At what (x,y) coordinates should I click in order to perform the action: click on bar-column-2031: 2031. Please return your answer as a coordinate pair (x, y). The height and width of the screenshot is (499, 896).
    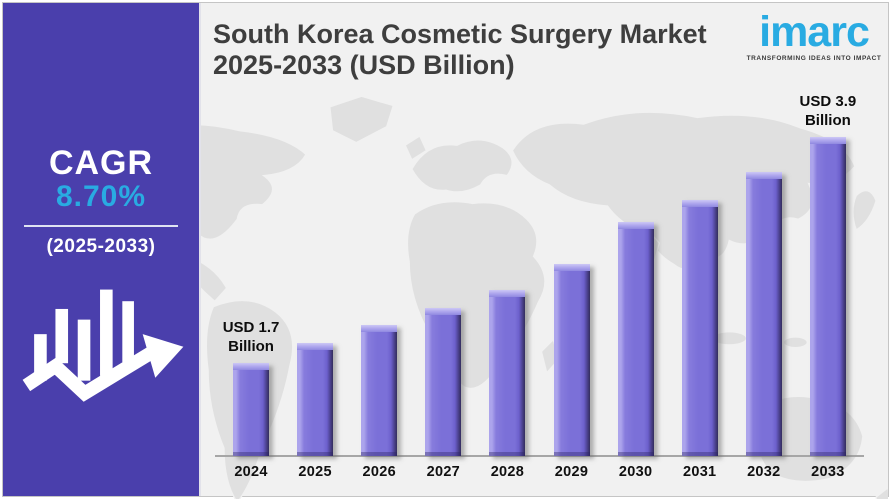
    Looking at the image, I should click on (700, 285).